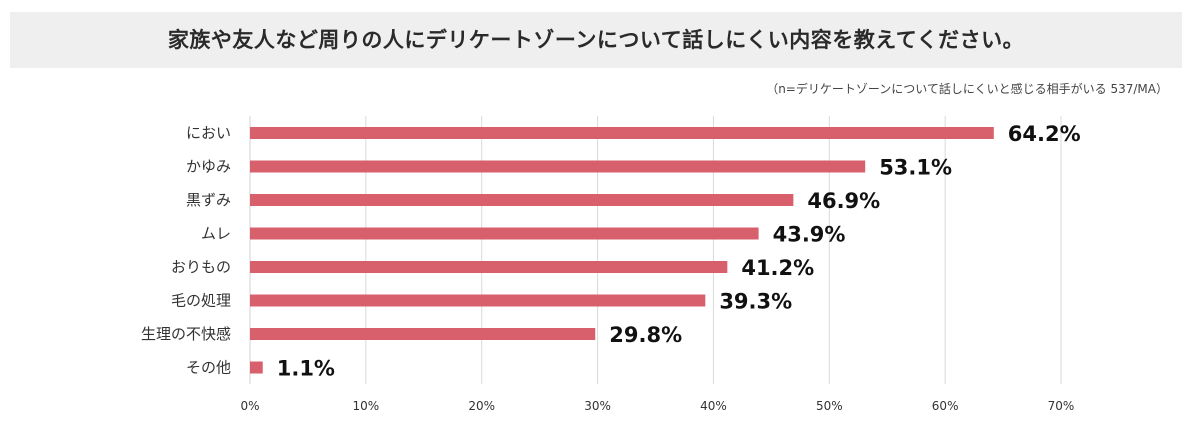  What do you see at coordinates (186, 334) in the screenshot?
I see `category-label: 生理の不快感` at bounding box center [186, 334].